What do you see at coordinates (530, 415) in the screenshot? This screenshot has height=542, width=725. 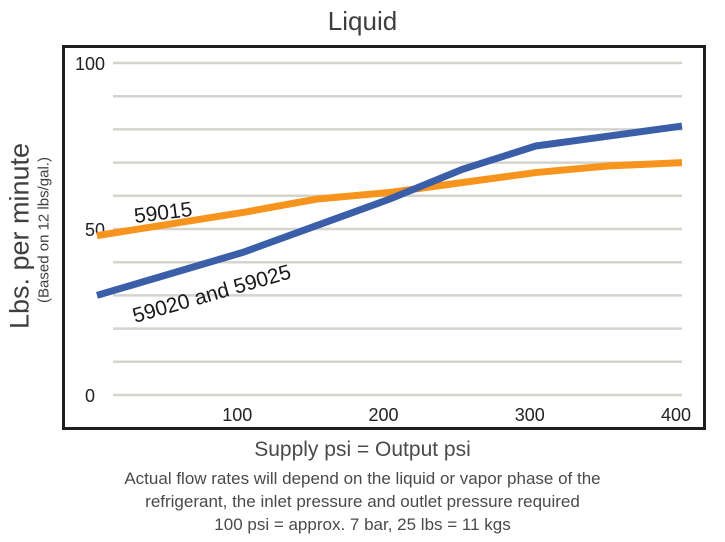 I see `x-tick-label: 300` at bounding box center [530, 415].